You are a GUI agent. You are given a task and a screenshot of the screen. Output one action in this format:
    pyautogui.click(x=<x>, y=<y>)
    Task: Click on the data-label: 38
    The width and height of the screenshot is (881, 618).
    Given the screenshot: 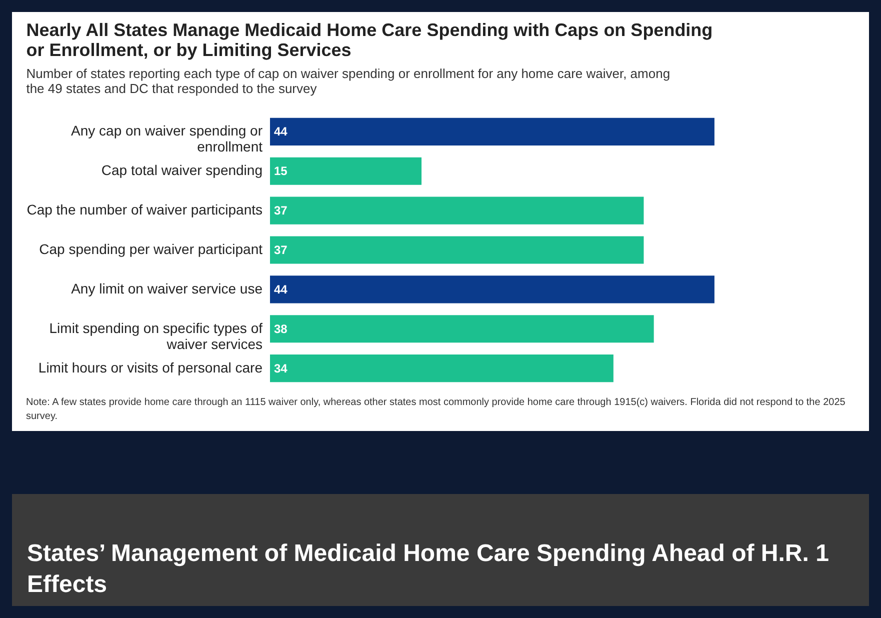 What is the action you would take?
    pyautogui.click(x=281, y=329)
    